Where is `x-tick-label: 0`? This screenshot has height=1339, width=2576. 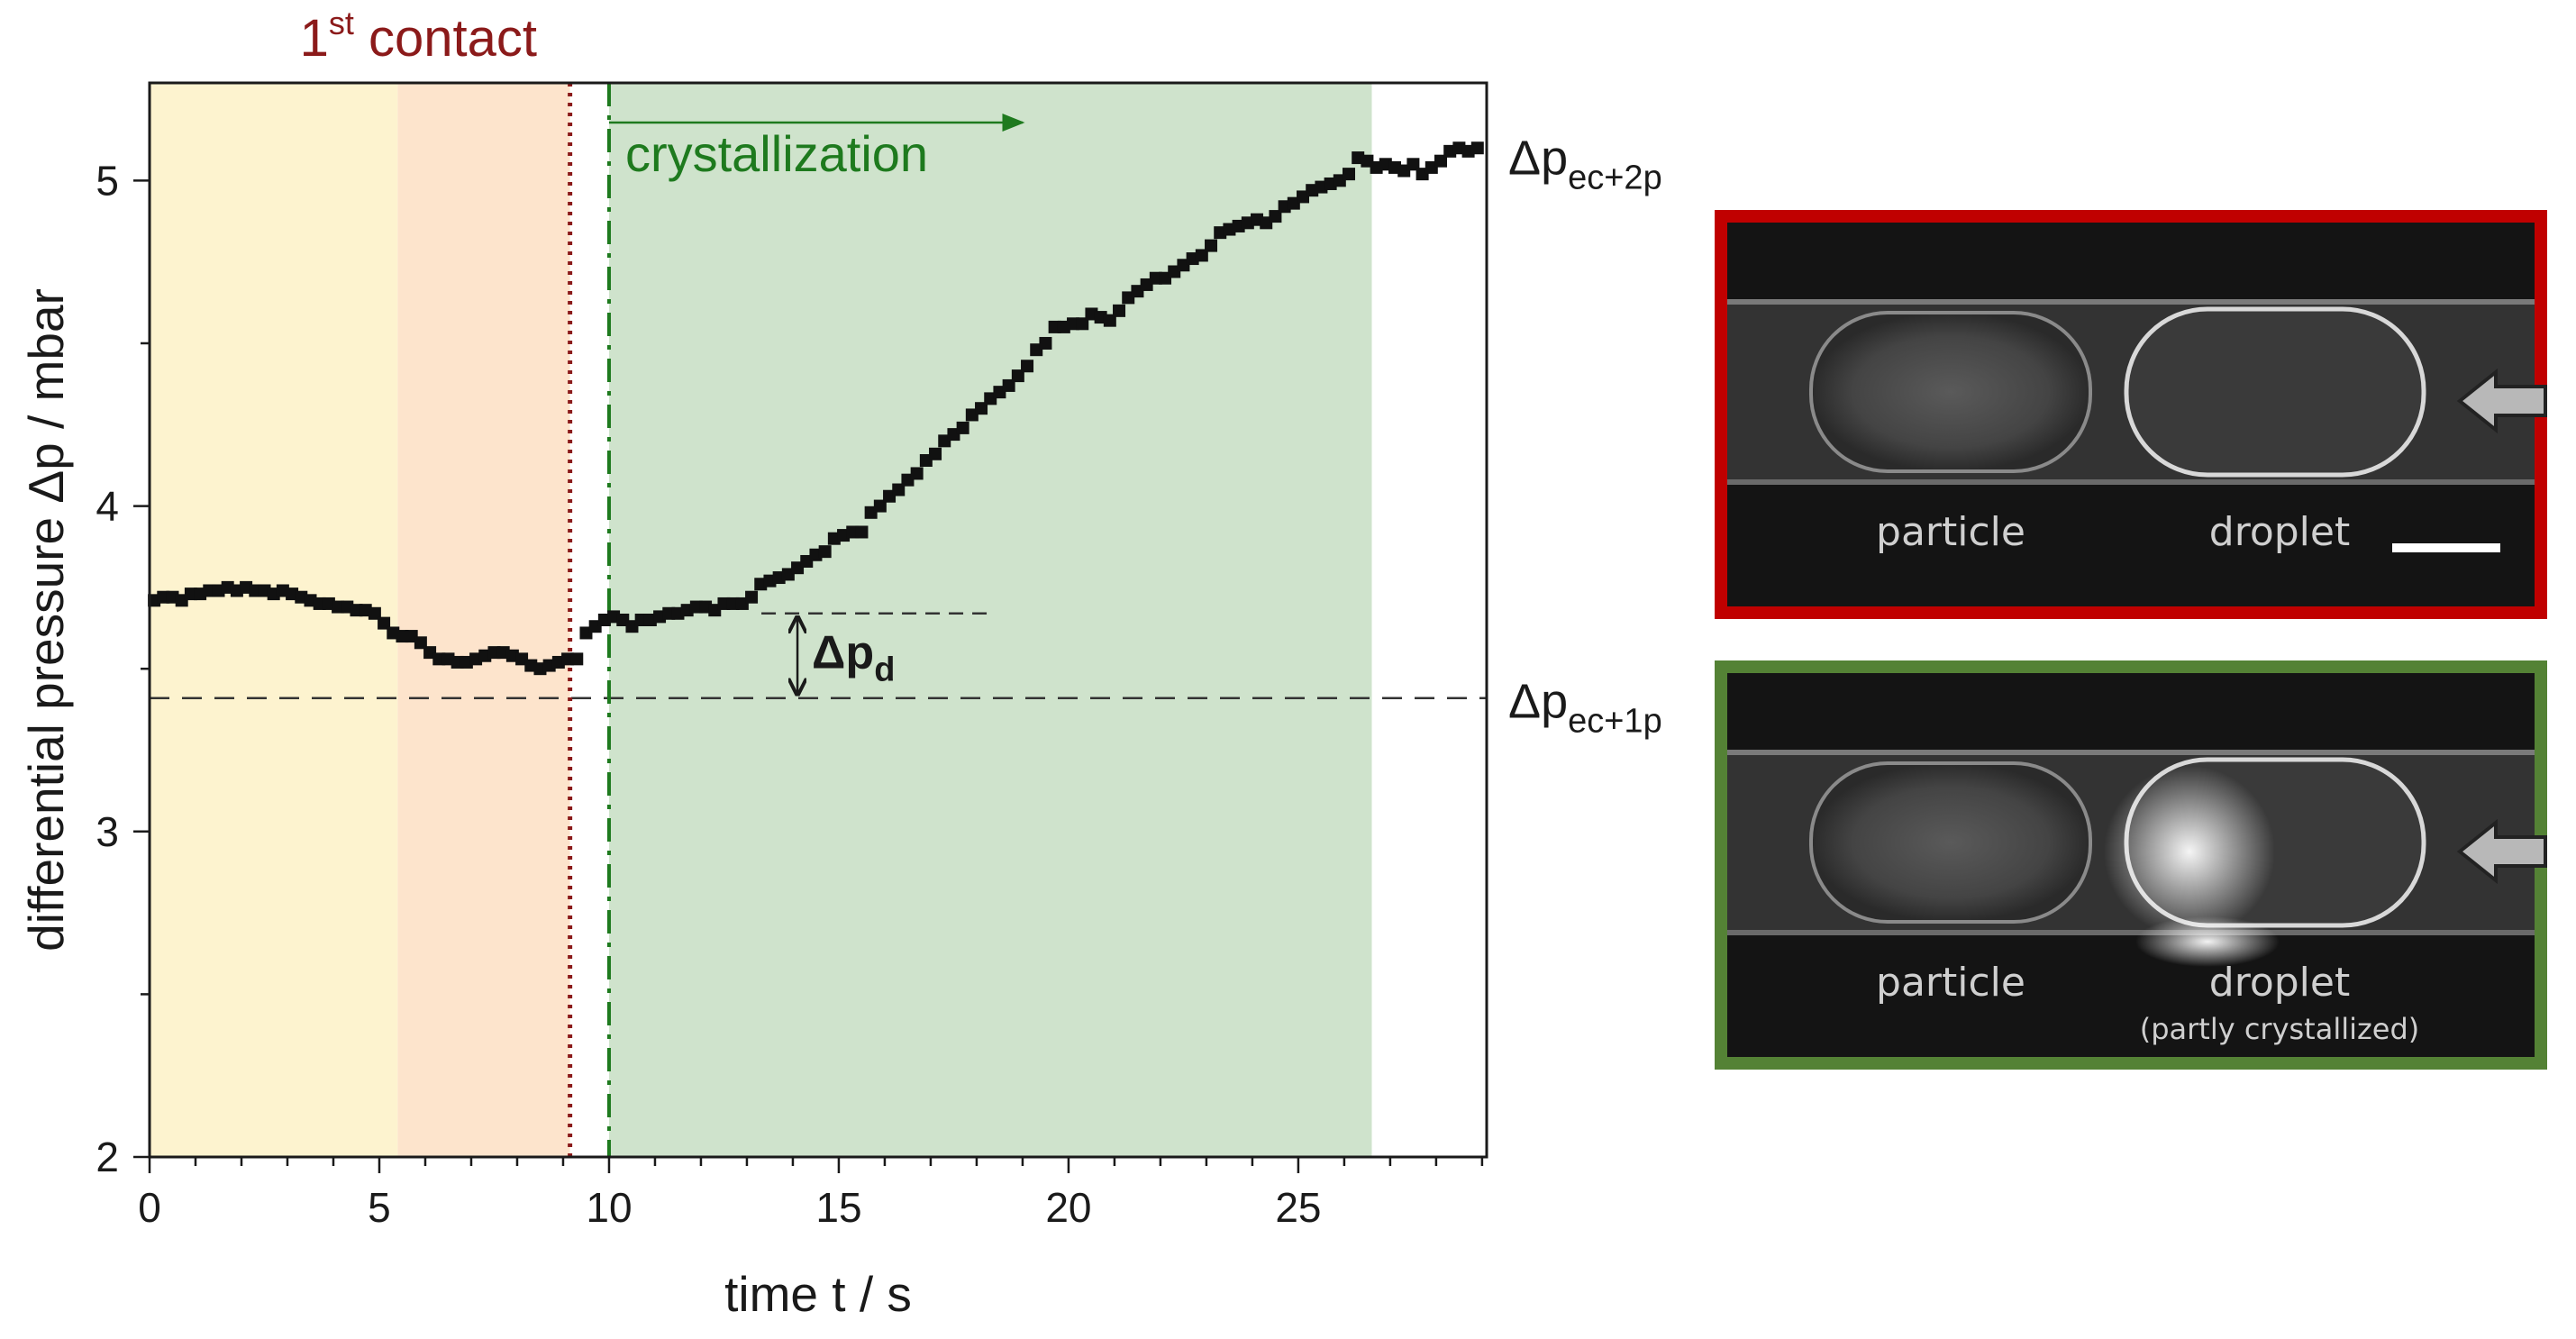 x-tick-label: 0 is located at coordinates (149, 1207).